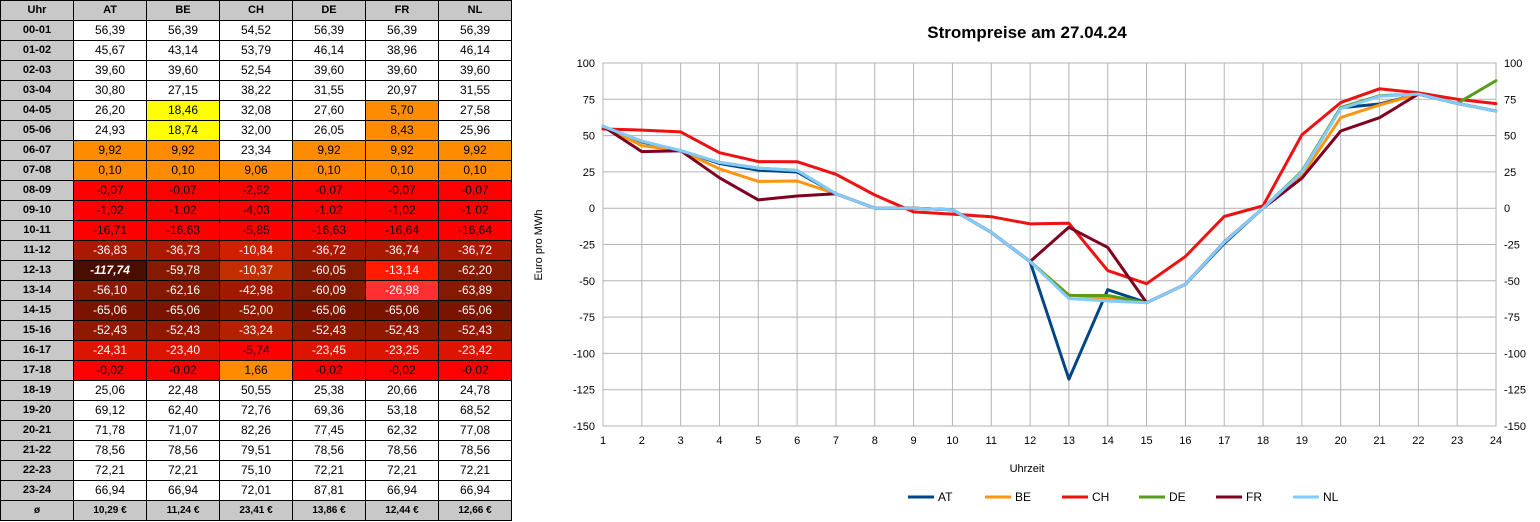  Describe the element at coordinates (475, 350) in the screenshot. I see `price-cell: -23,42` at that location.